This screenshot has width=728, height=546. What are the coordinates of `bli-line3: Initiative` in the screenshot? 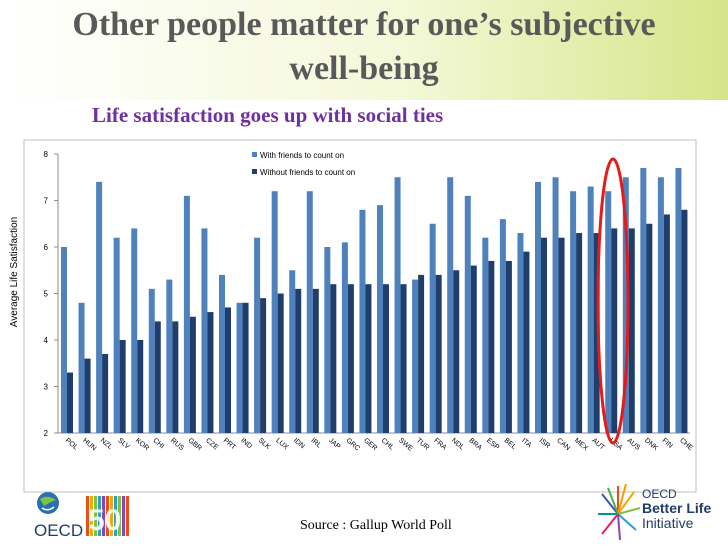 It's located at (668, 523).